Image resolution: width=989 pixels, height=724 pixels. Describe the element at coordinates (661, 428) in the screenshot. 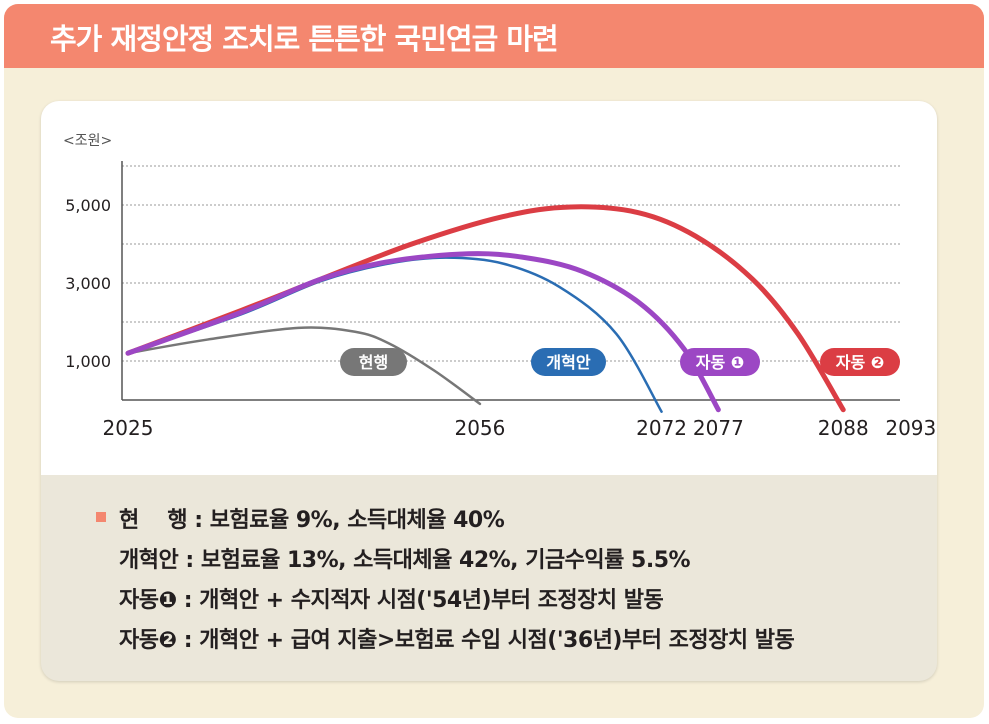

I see `x-tick-label: 2072` at that location.